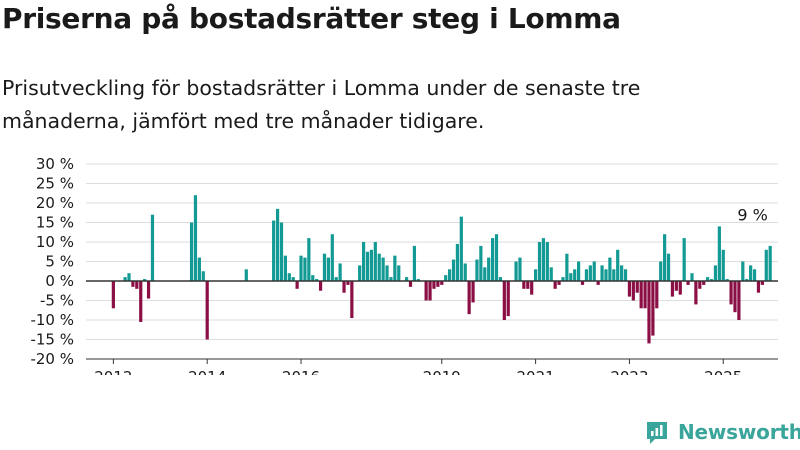  What do you see at coordinates (739, 432) in the screenshot?
I see `brand-name: Newsworthy` at bounding box center [739, 432].